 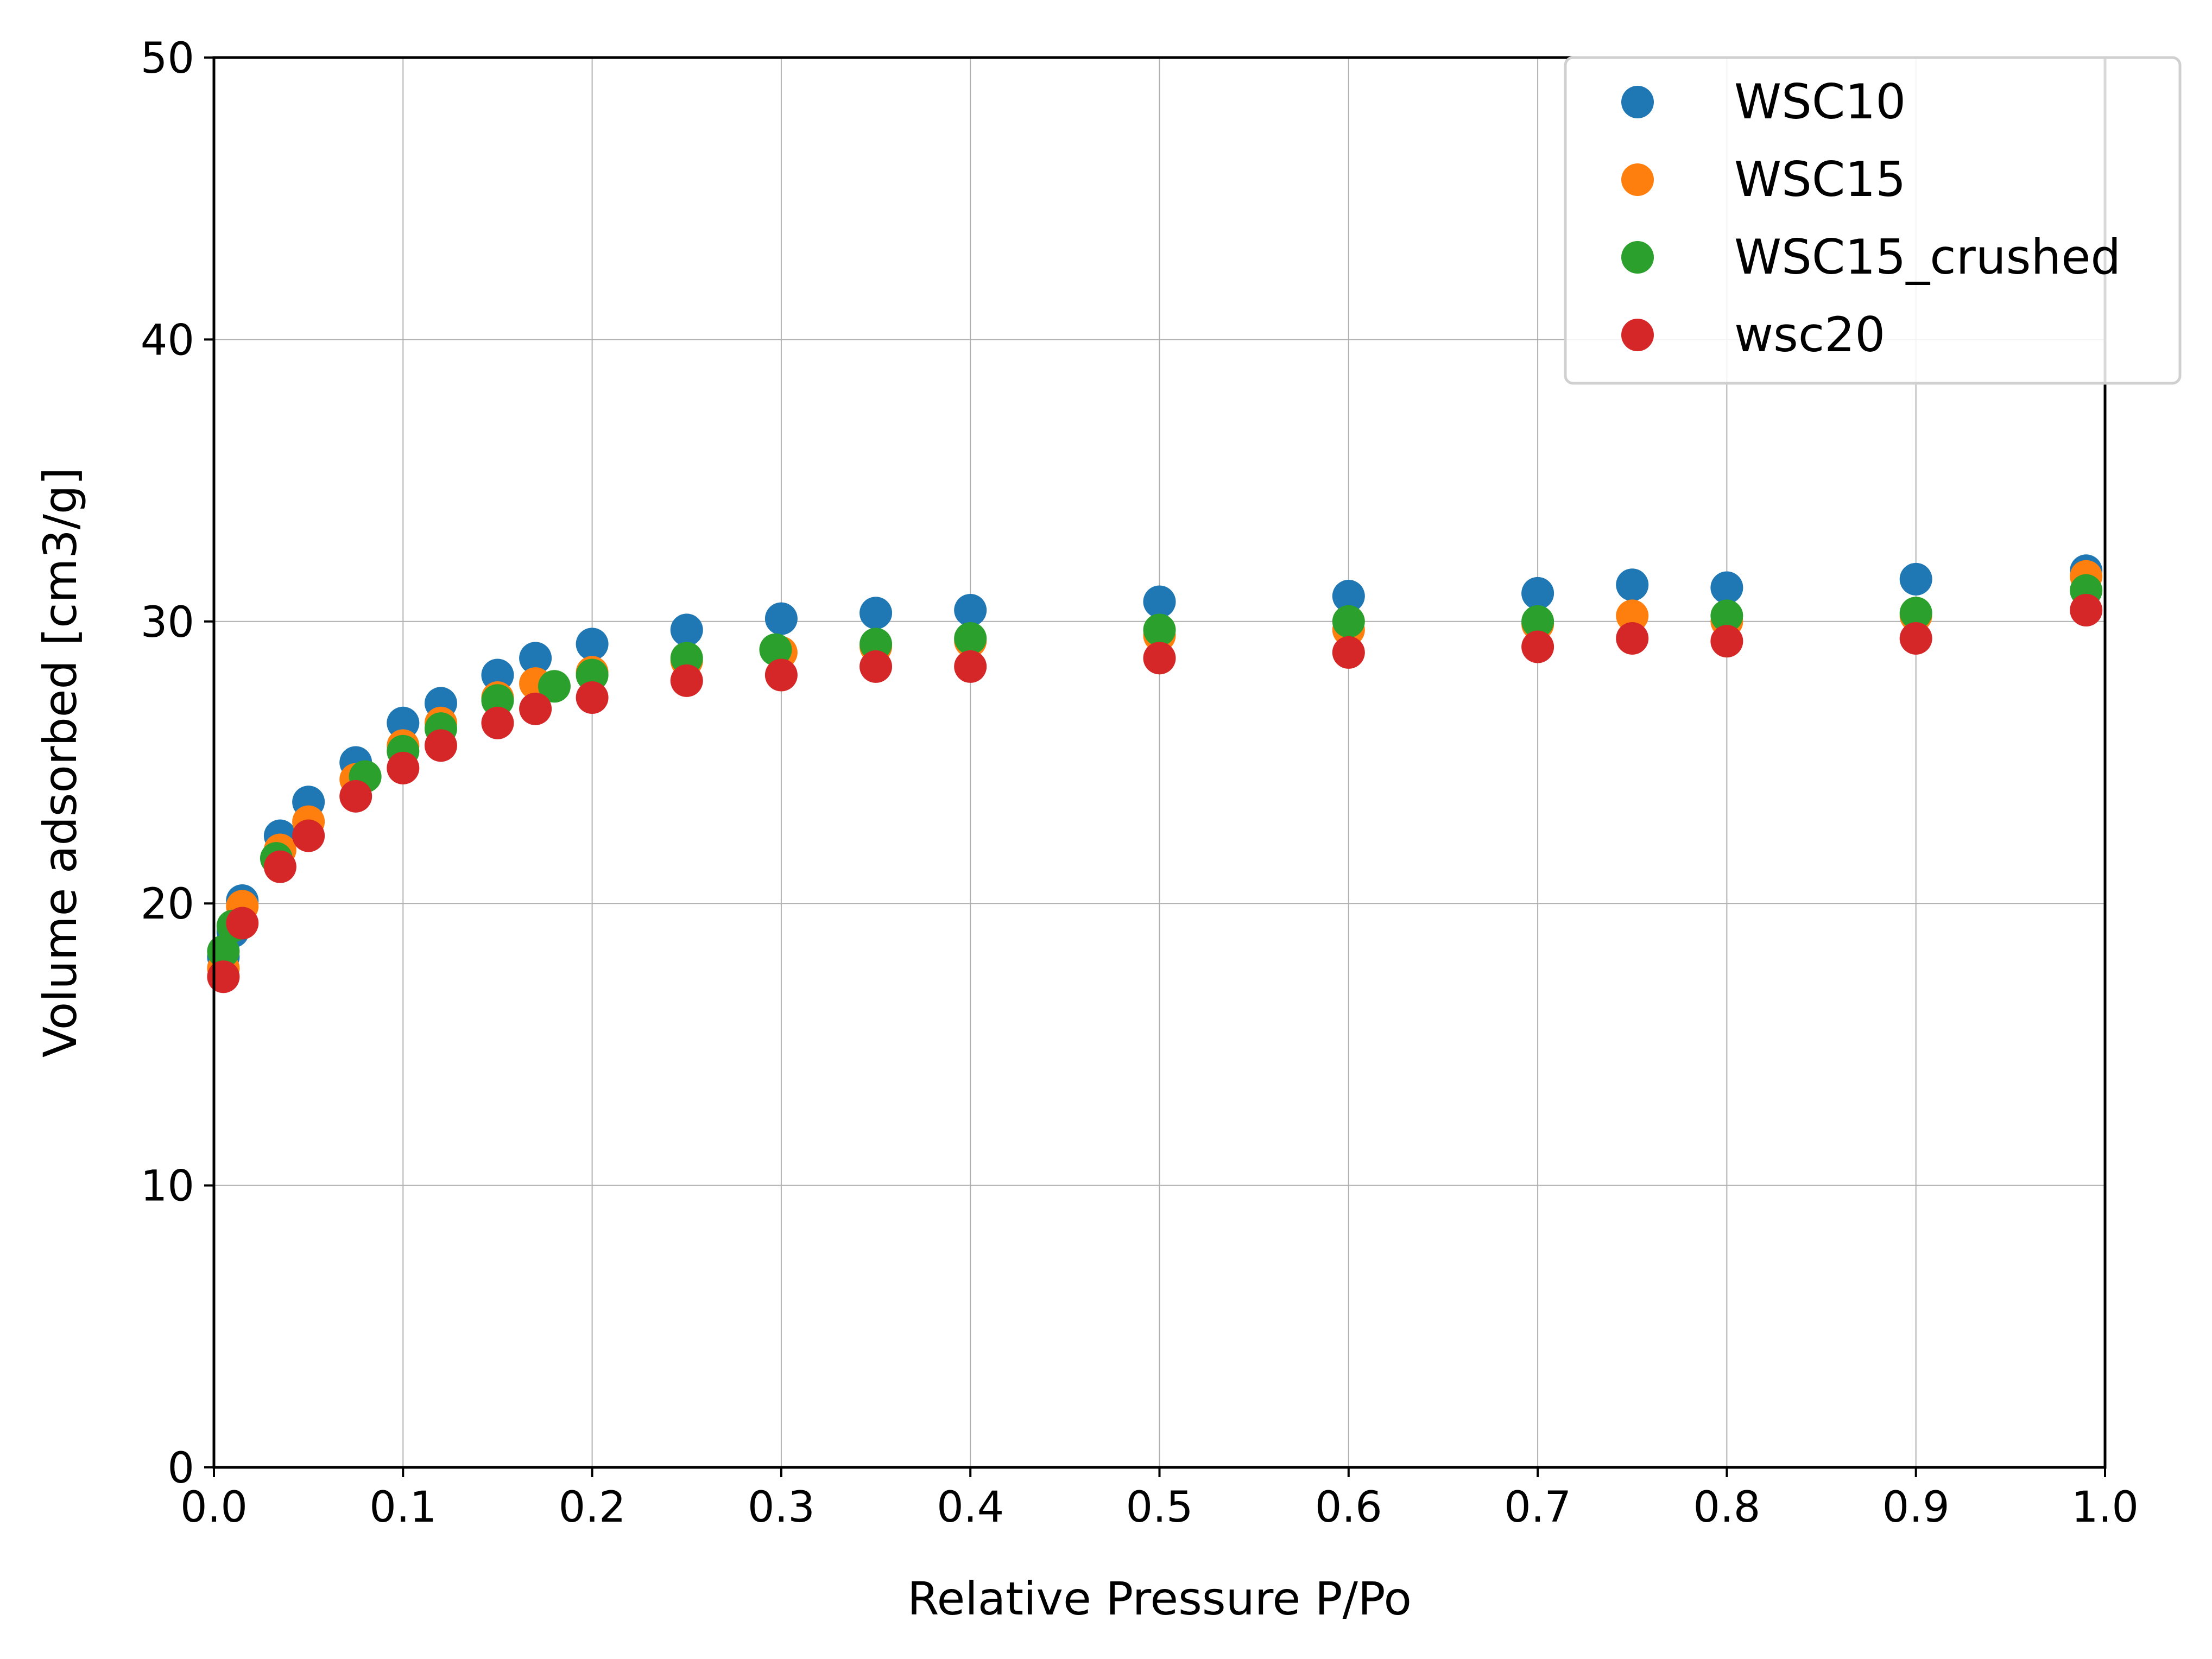 I want to click on x-tick-label: 0.5, so click(x=1159, y=1508).